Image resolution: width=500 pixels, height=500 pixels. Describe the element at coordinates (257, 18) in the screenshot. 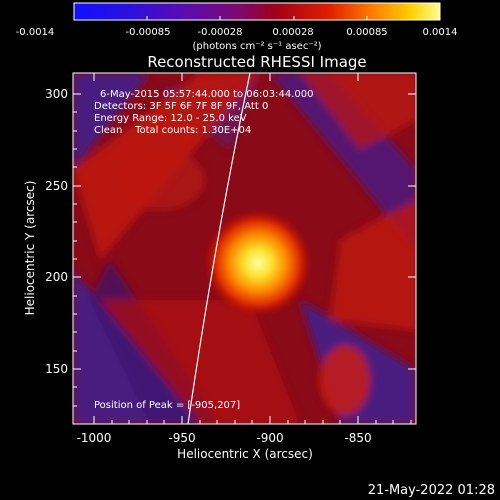

I see `colorbar-ticks` at that location.